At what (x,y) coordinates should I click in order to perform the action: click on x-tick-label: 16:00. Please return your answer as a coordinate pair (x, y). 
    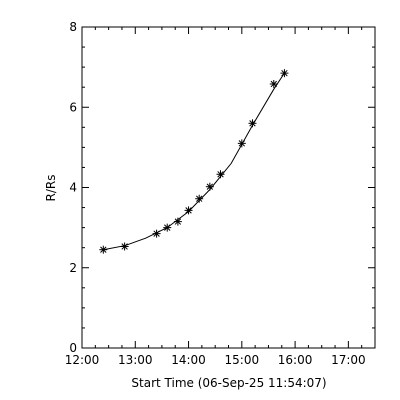
    Looking at the image, I should click on (295, 360).